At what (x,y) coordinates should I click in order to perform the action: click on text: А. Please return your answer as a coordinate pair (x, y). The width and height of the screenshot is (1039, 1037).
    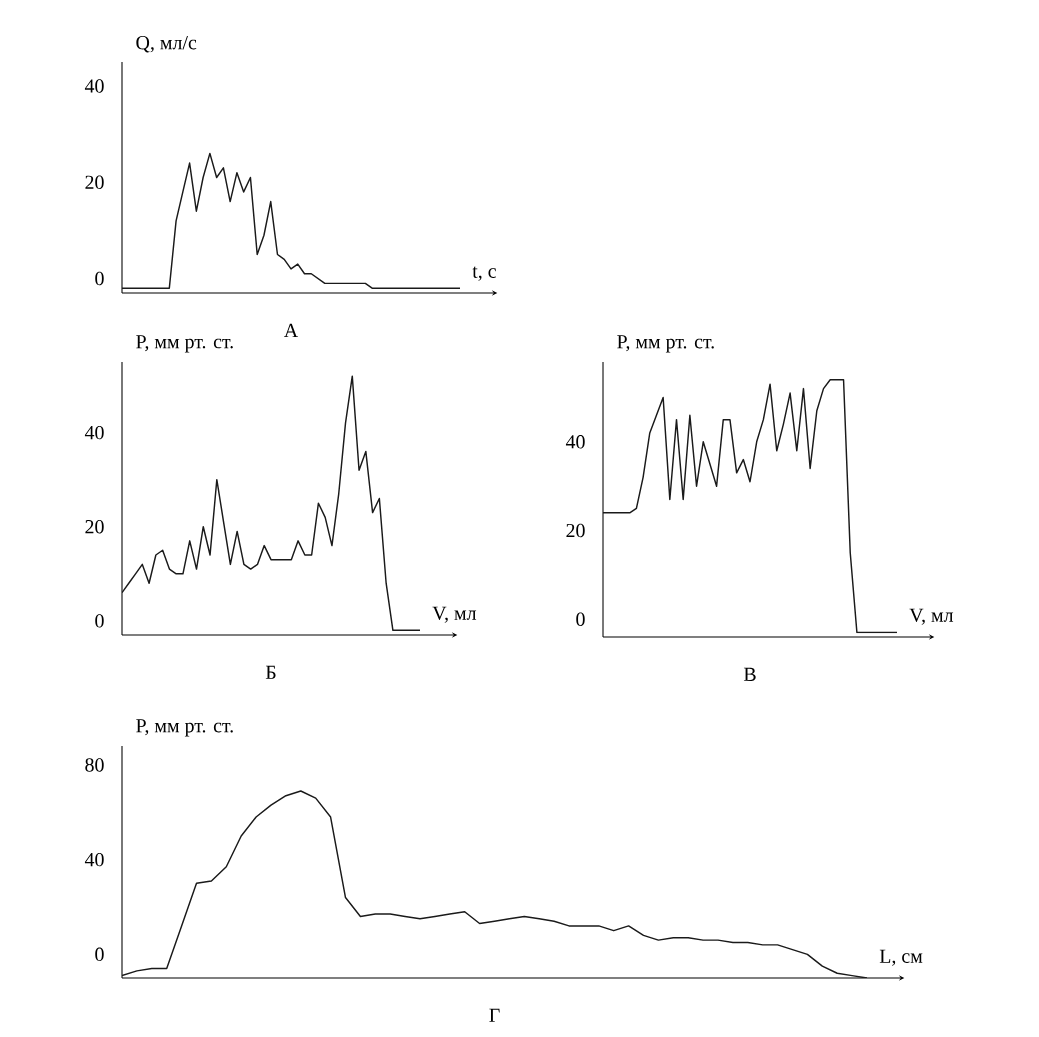
    Looking at the image, I should click on (291, 330).